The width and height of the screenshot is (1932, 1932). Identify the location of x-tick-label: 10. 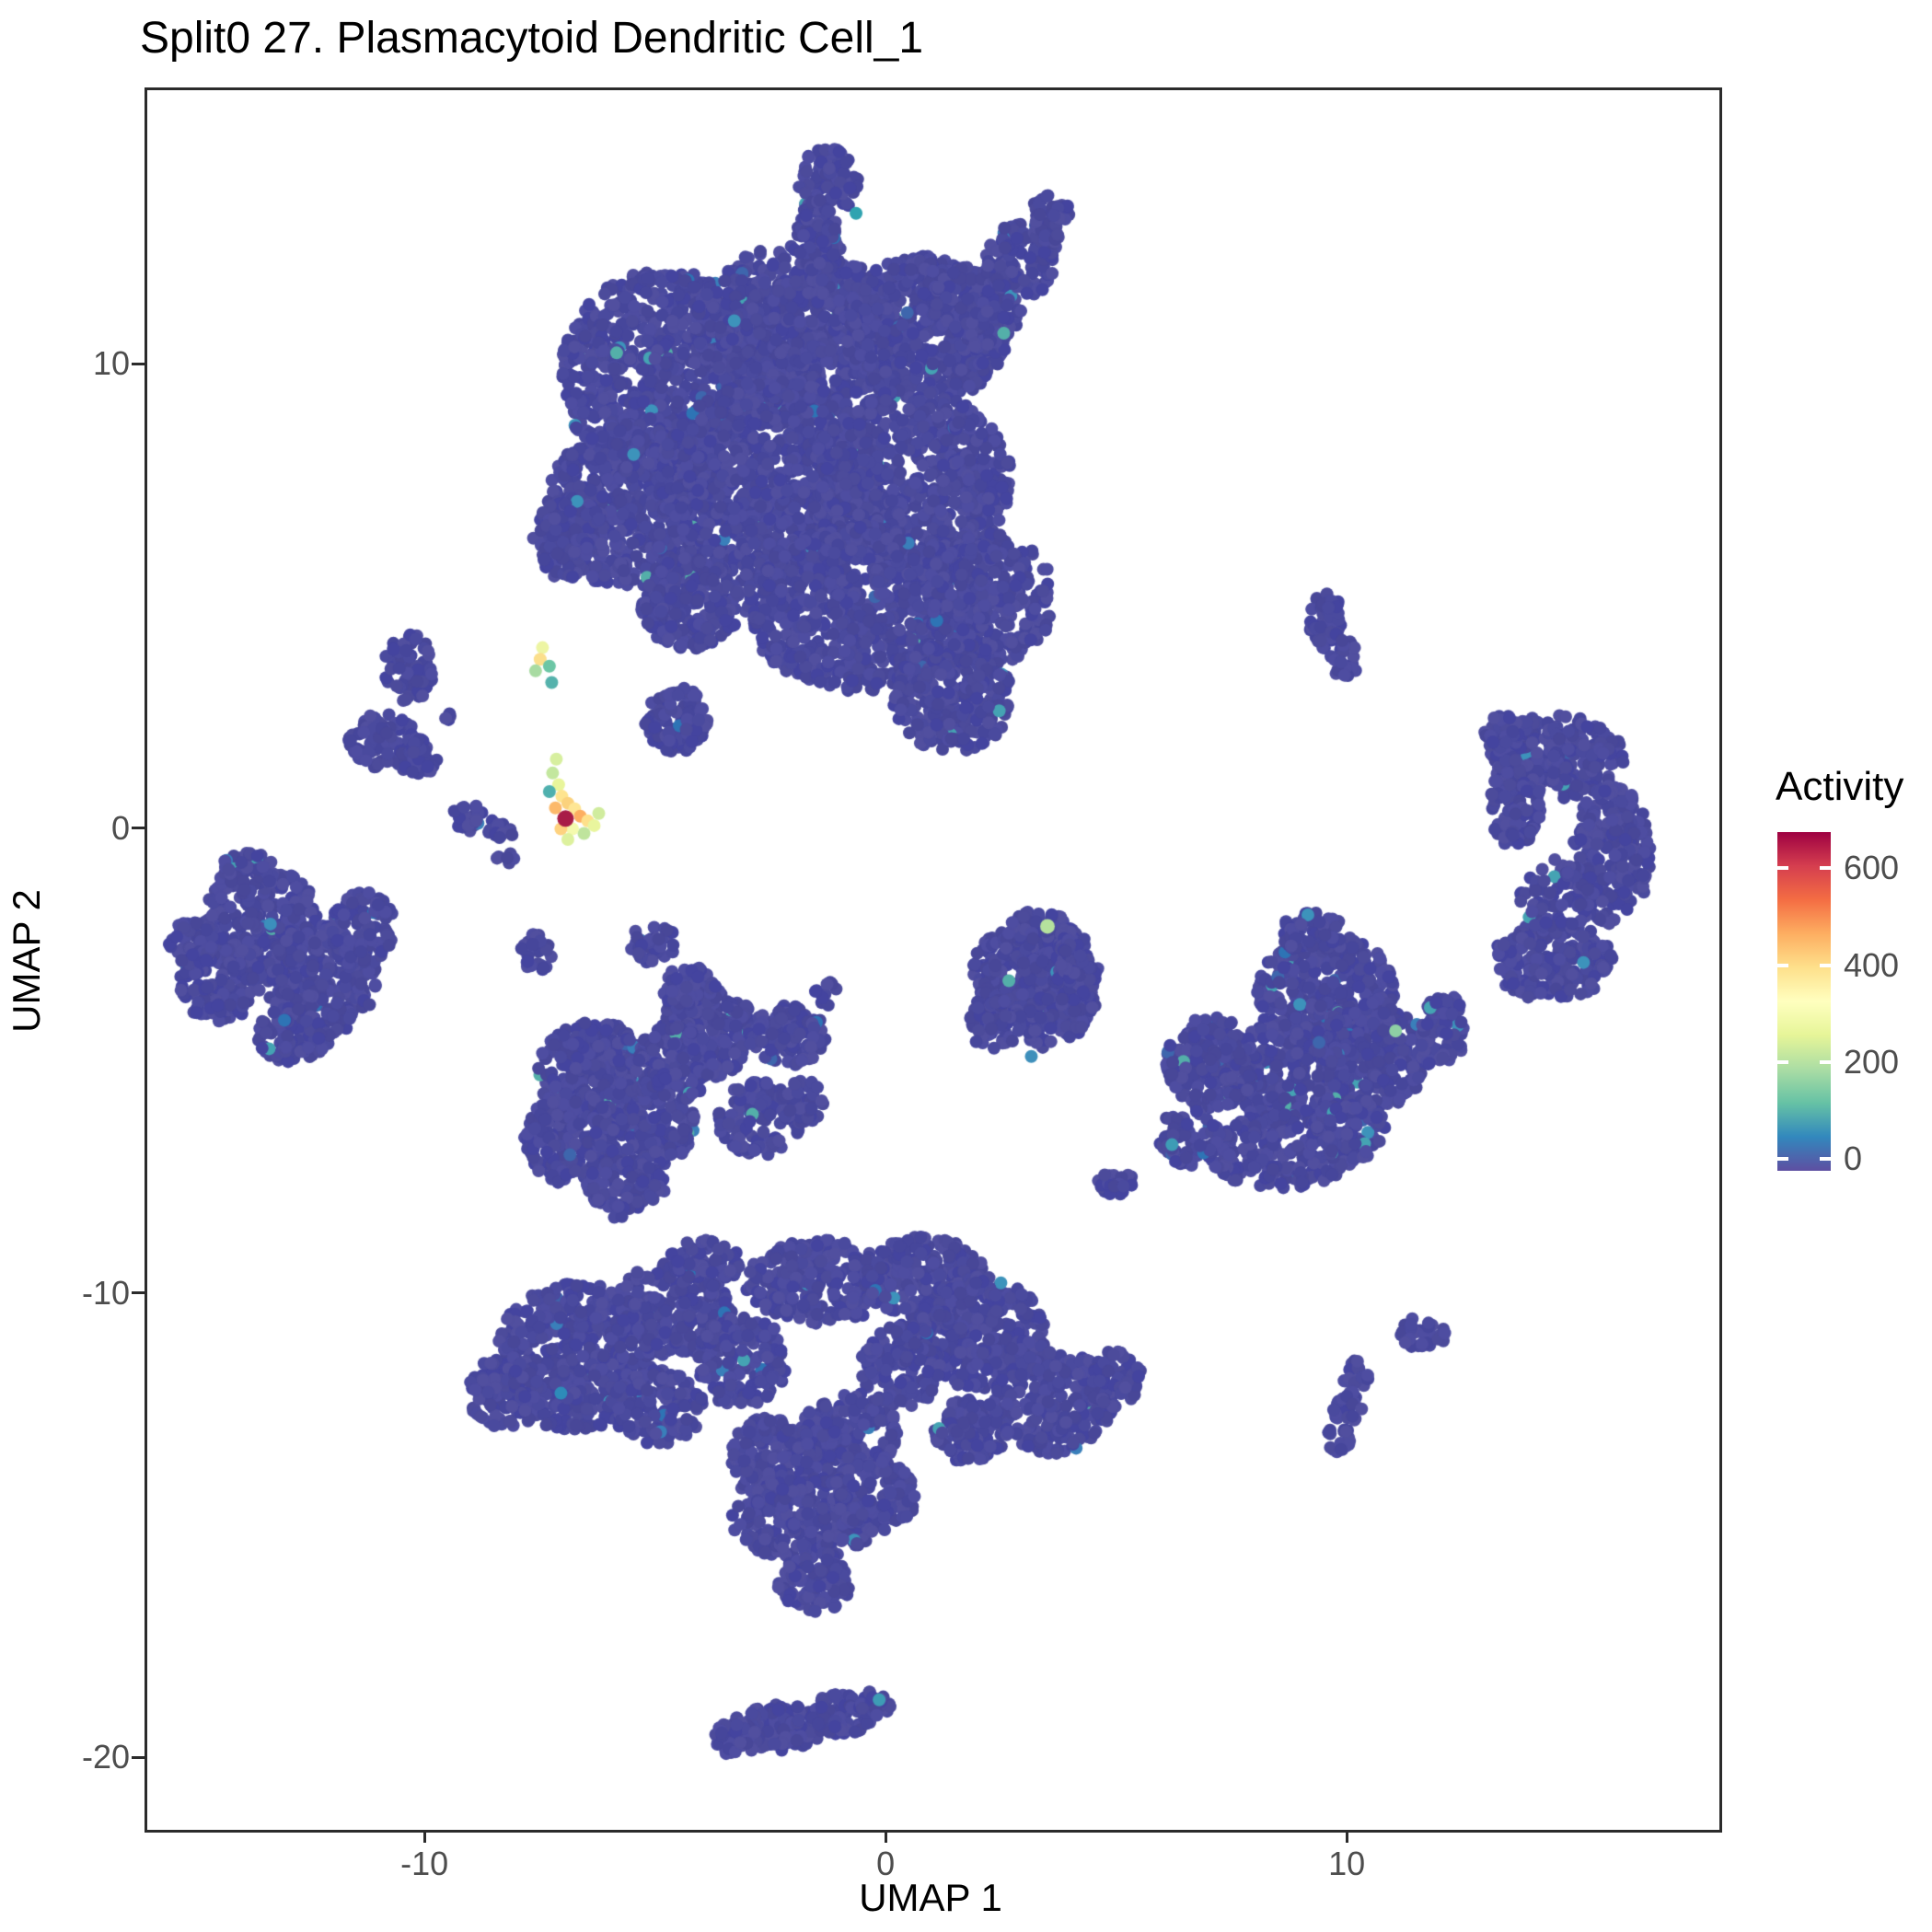
(1347, 1864).